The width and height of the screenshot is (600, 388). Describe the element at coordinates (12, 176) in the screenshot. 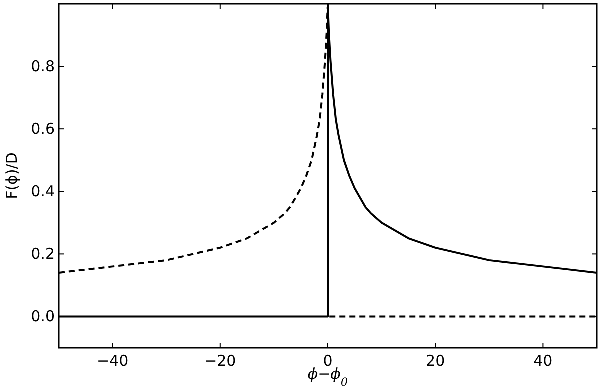

I see `y-axis-title: F(ϕ)/D` at that location.